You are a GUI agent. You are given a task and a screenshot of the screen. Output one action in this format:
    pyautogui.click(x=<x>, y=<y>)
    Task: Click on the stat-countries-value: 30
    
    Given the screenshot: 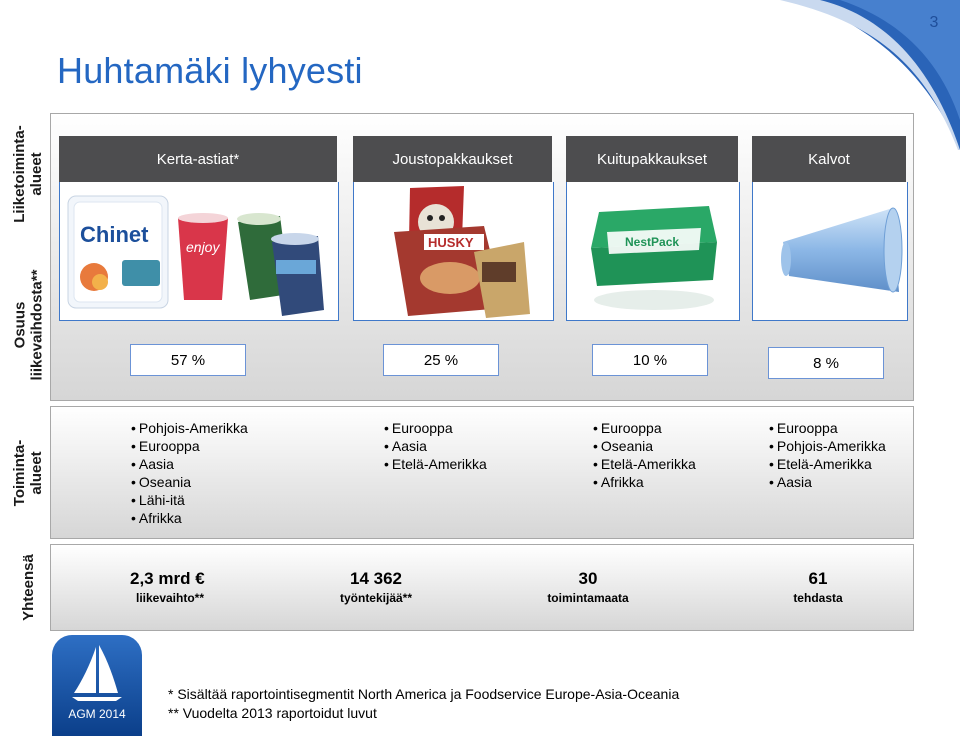 What is the action you would take?
    pyautogui.click(x=588, y=578)
    